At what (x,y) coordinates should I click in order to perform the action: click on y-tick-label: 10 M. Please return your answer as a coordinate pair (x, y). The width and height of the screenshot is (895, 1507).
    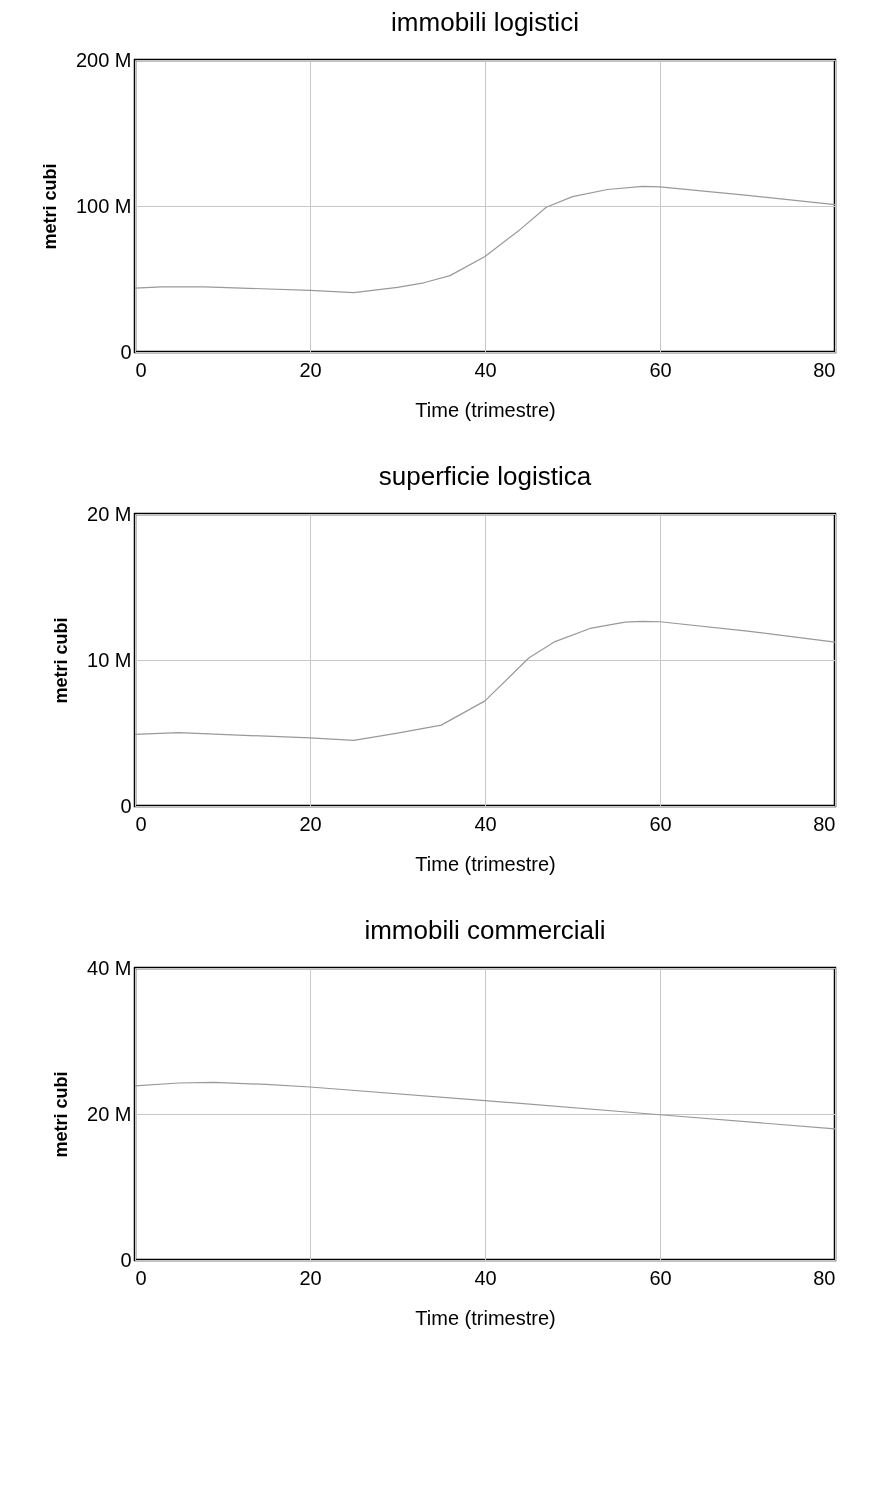
    Looking at the image, I should click on (109, 659).